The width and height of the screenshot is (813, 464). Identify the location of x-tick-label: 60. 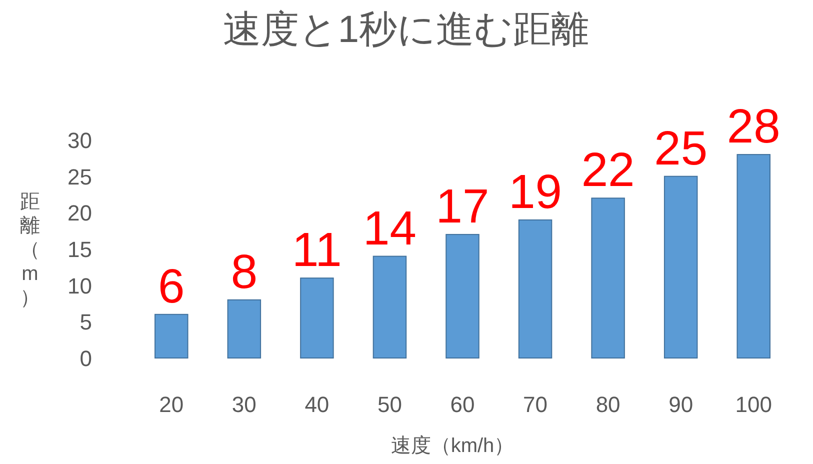
(462, 404).